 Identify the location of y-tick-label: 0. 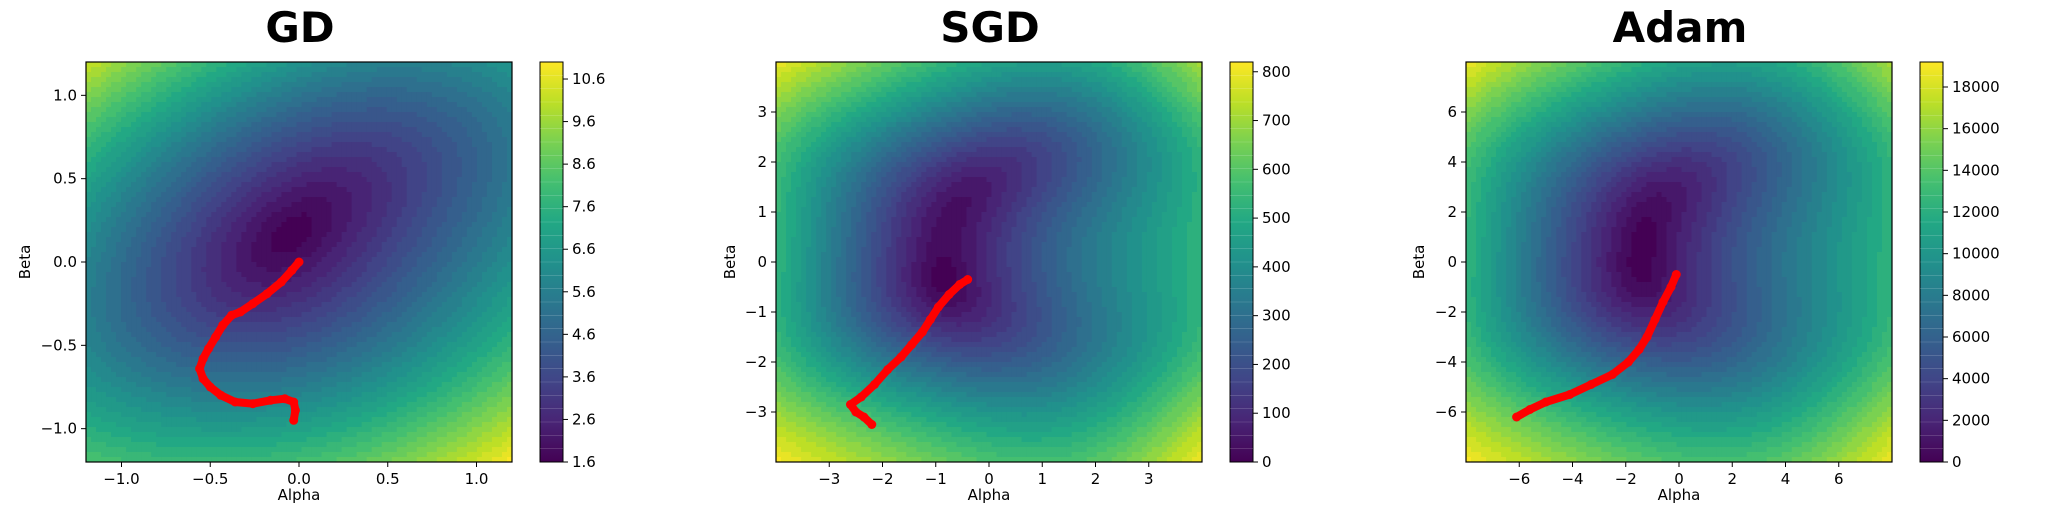
(762, 262).